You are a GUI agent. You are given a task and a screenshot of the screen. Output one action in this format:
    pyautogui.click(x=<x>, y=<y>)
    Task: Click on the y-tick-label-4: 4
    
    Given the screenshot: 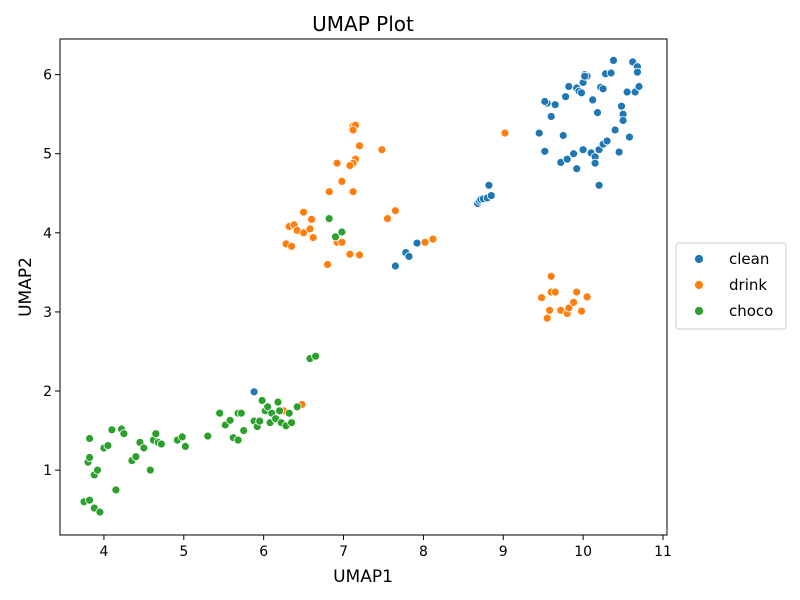 What is the action you would take?
    pyautogui.click(x=47, y=234)
    